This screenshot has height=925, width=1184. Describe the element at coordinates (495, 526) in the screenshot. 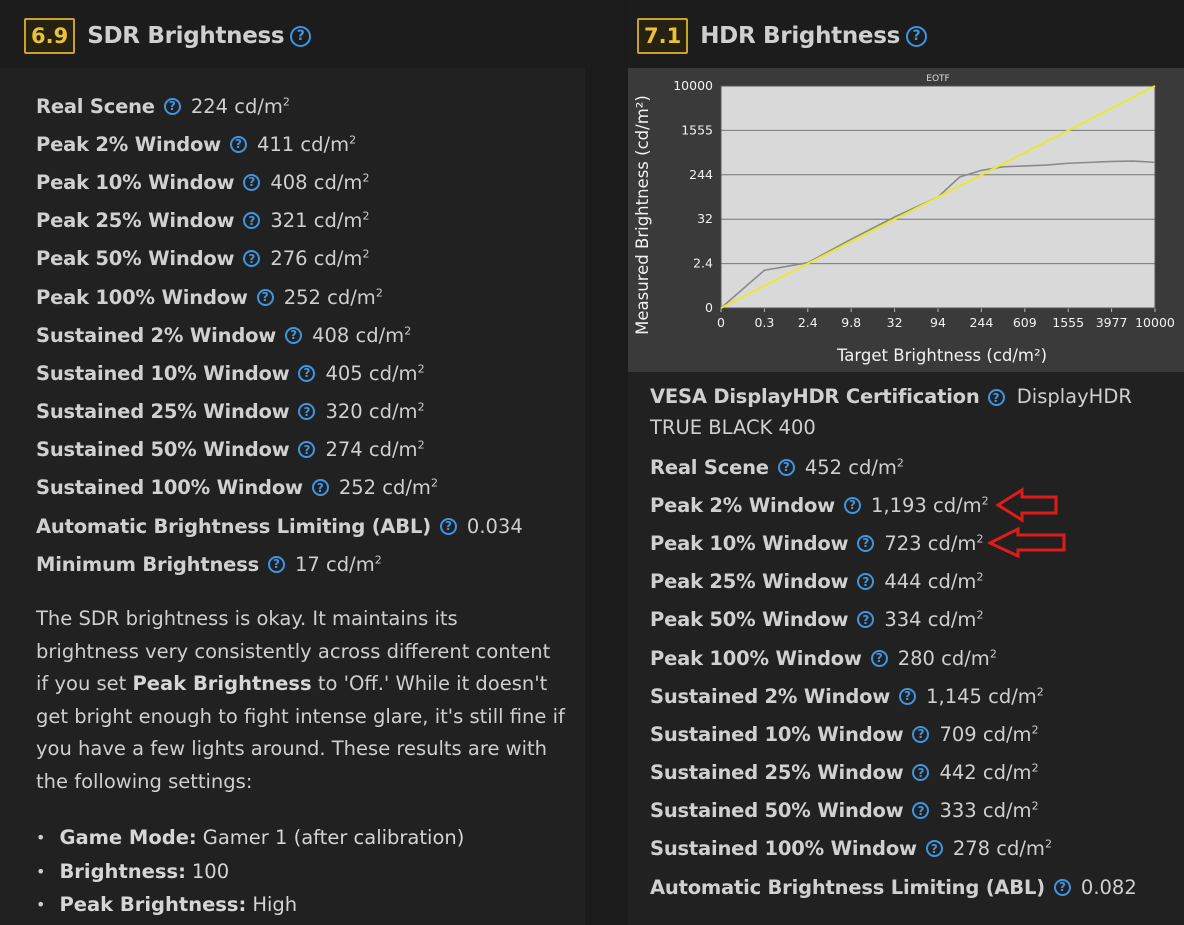

I see `metric-value: 0.034` at that location.